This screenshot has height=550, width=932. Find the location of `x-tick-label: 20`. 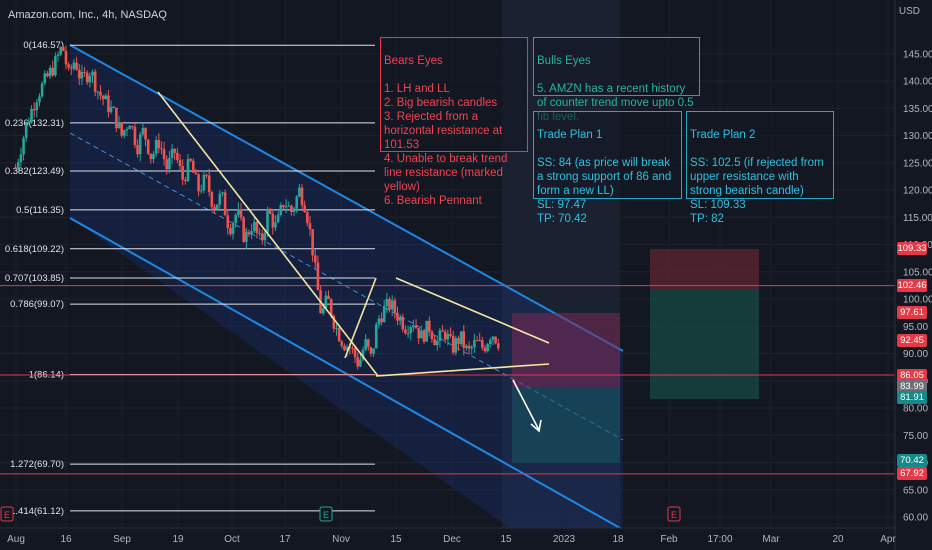

x-tick-label: 20 is located at coordinates (838, 539).